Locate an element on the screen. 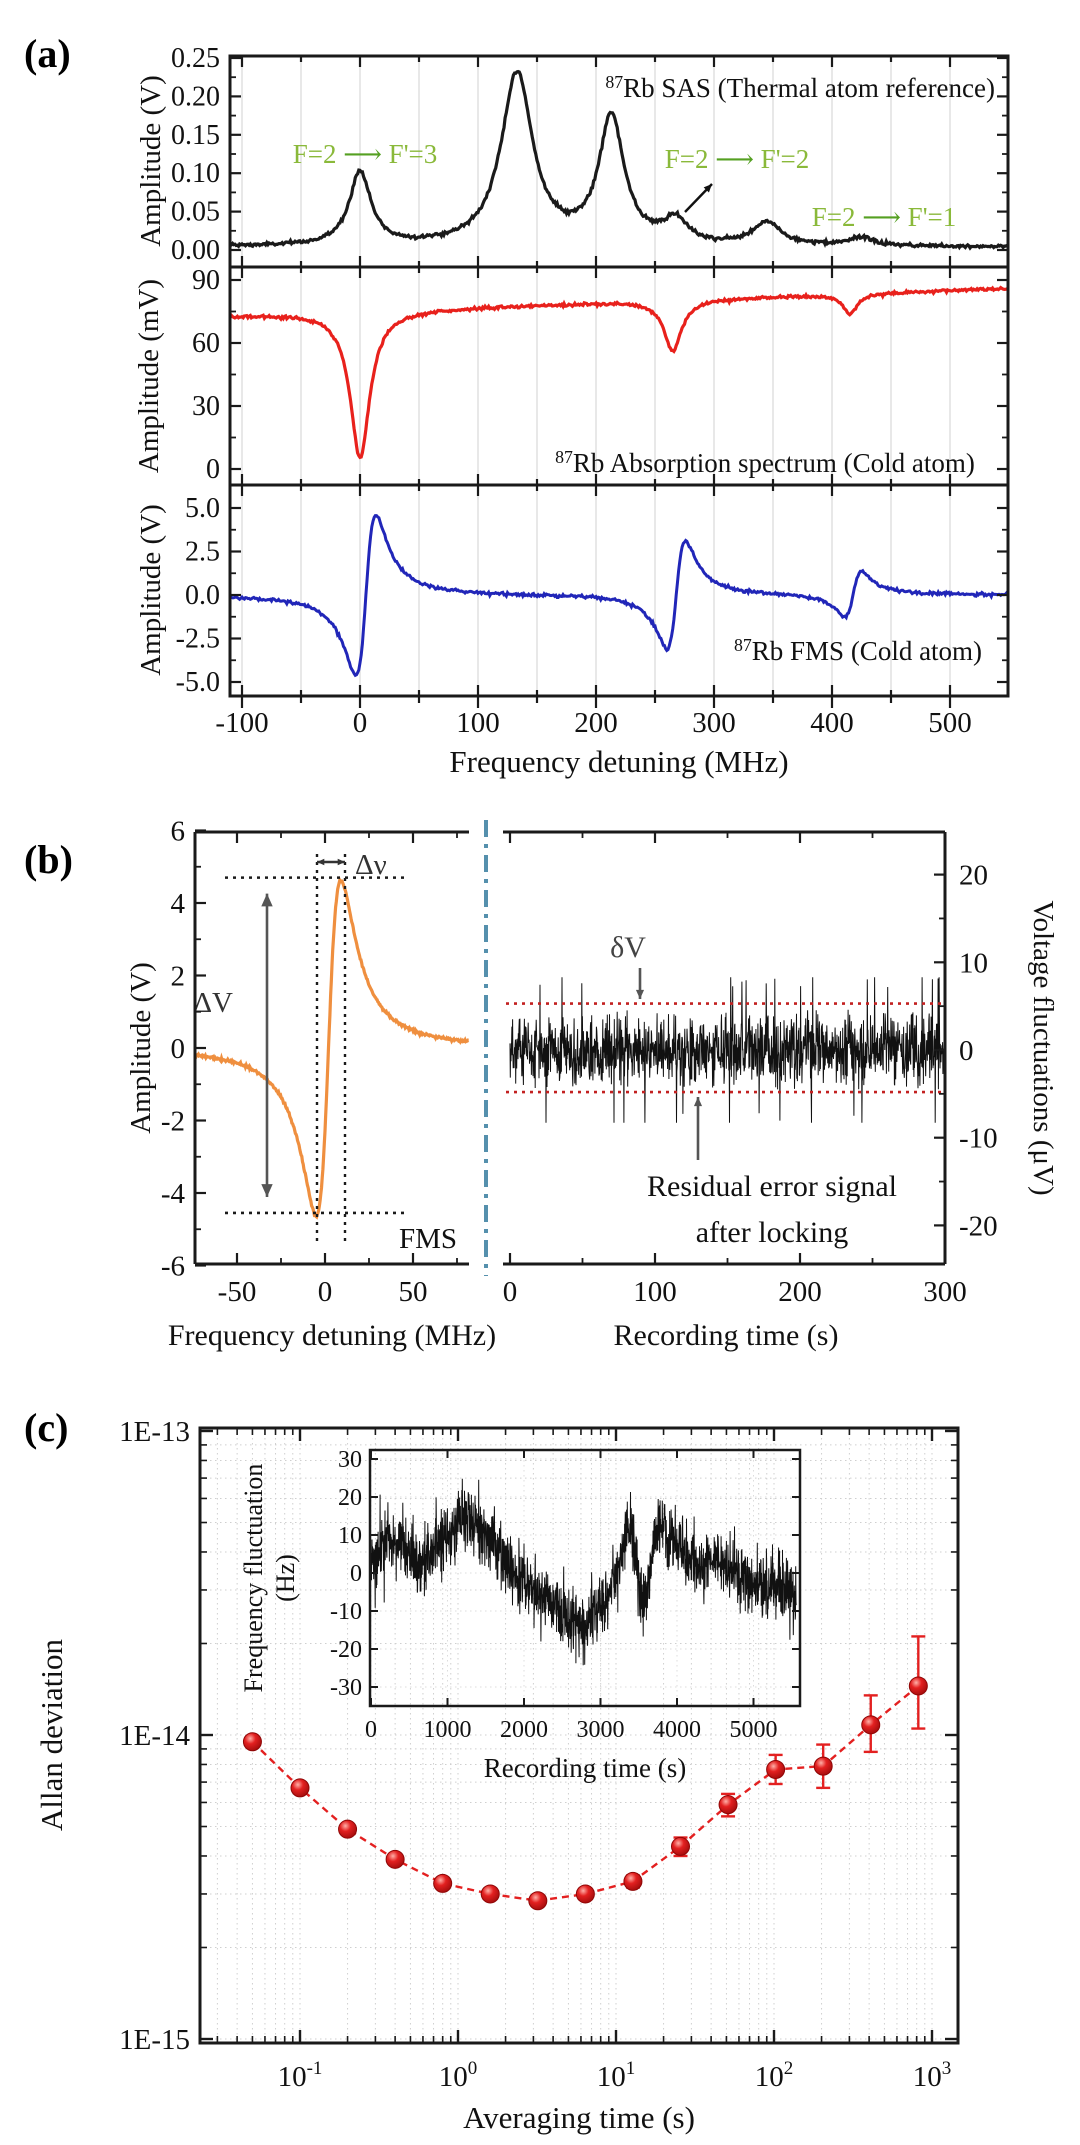 This screenshot has height=2145, width=1080. y-tick-label: 30 is located at coordinates (206, 406).